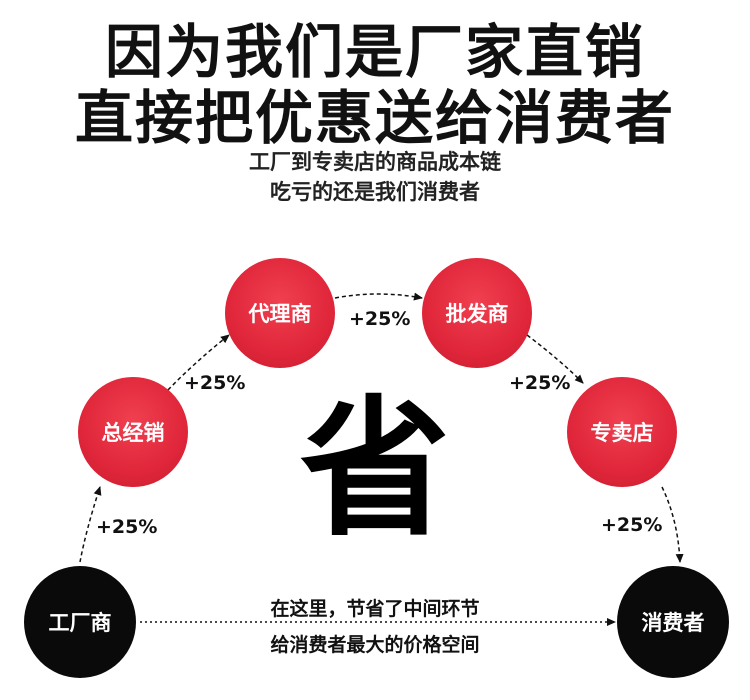 The width and height of the screenshot is (750, 700). What do you see at coordinates (374, 52) in the screenshot?
I see `headline-line-1: 因为我们是厂家直销` at bounding box center [374, 52].